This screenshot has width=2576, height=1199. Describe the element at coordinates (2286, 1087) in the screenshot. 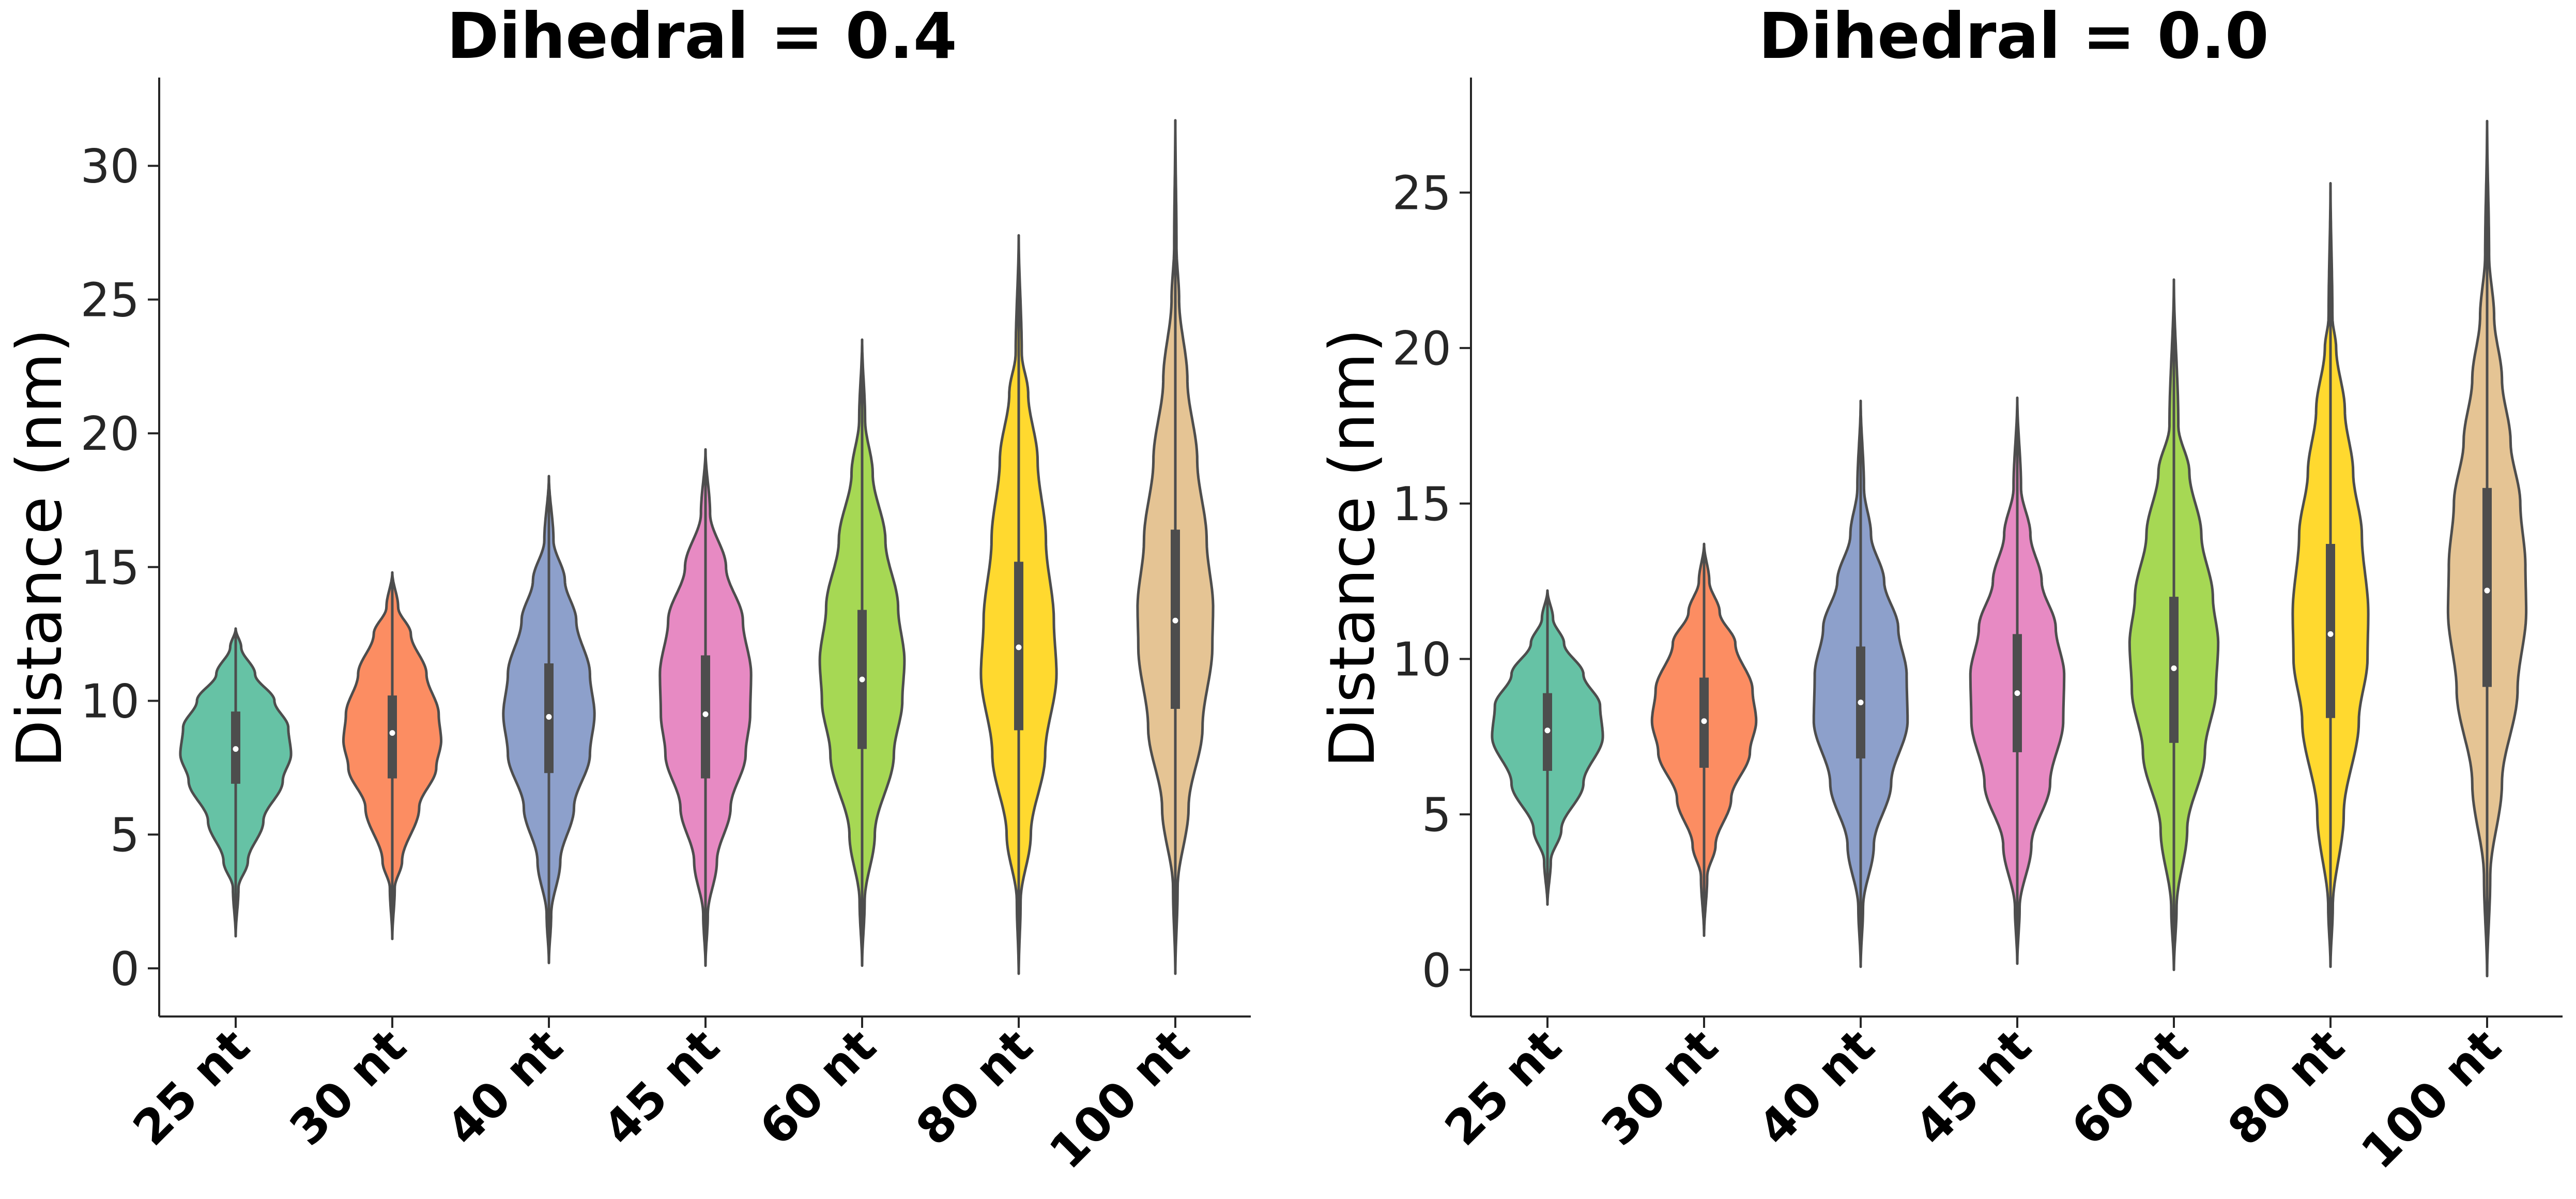

I see `right-x-tick-label: 80 nt` at that location.